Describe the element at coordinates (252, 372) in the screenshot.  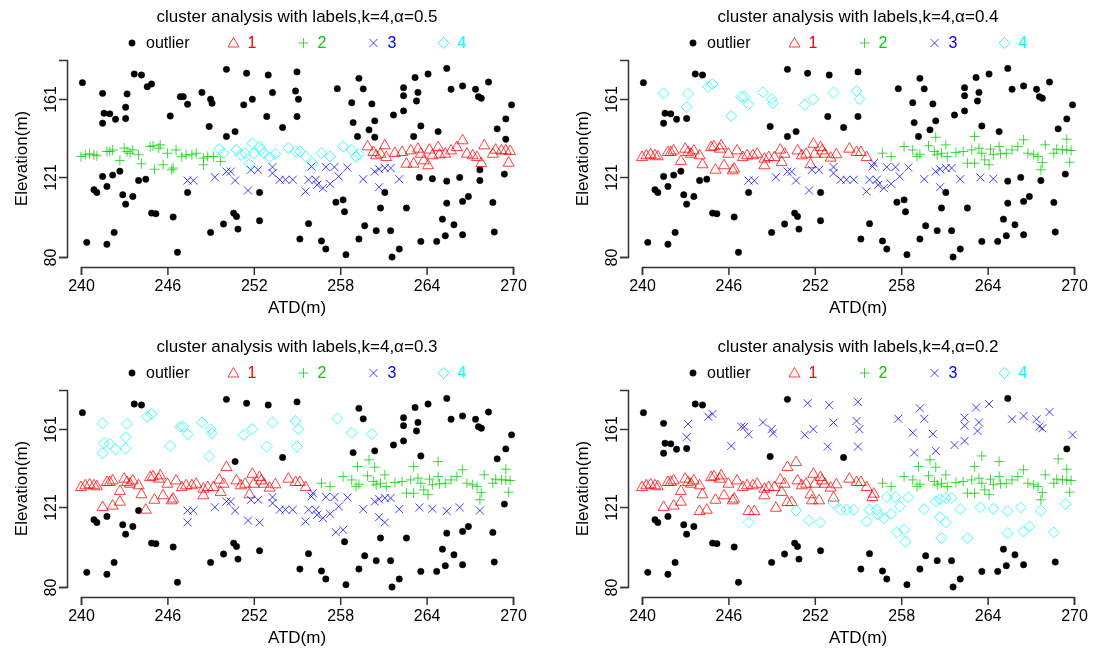
I see `legend-label: 1` at that location.